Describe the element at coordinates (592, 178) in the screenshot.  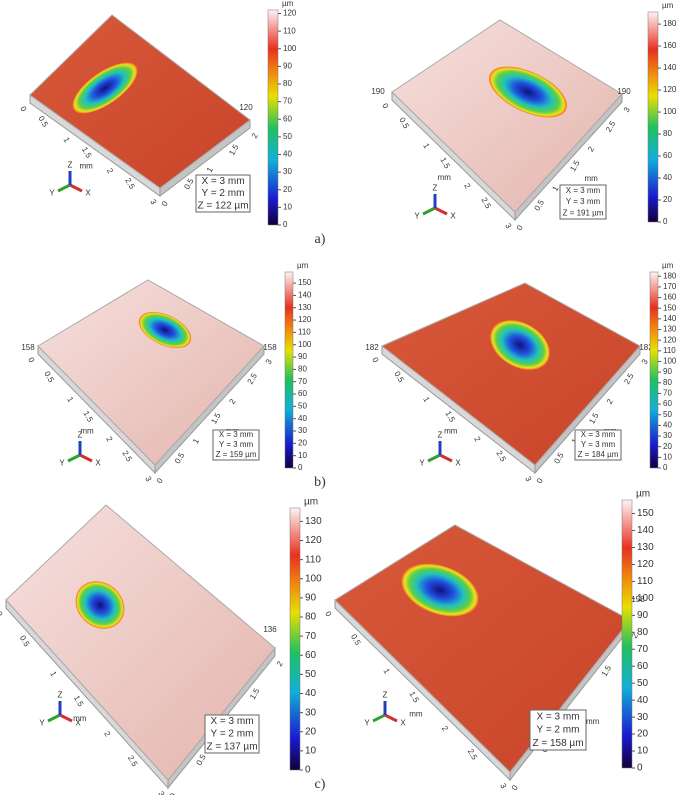
I see `y-axis-unit: mm` at that location.